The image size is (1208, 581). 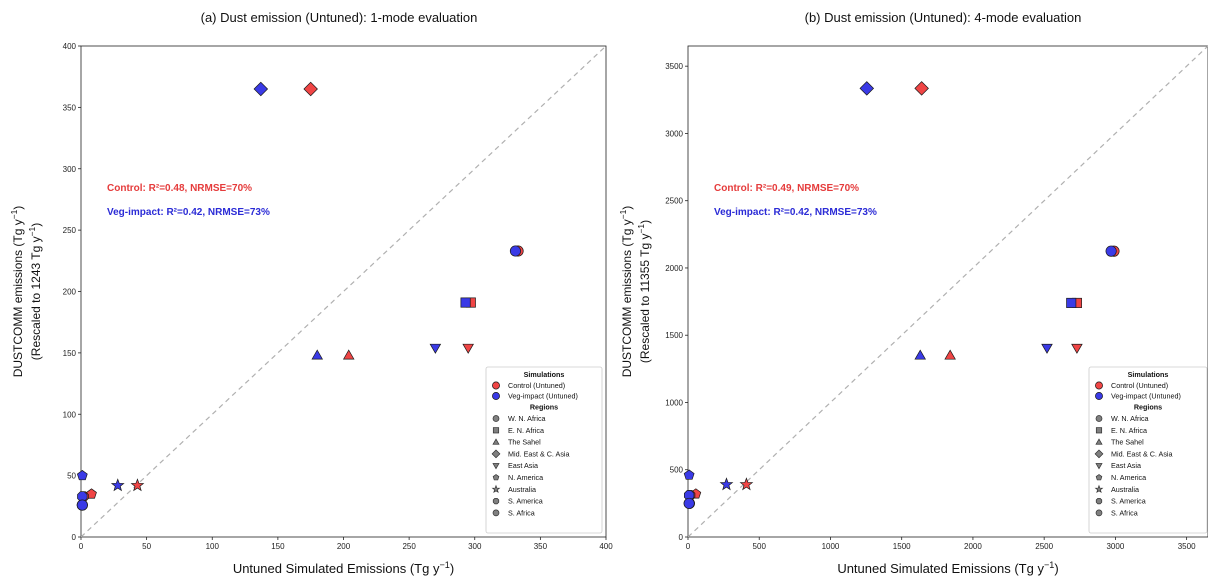 I want to click on y-tick-label: 250, so click(x=70, y=230).